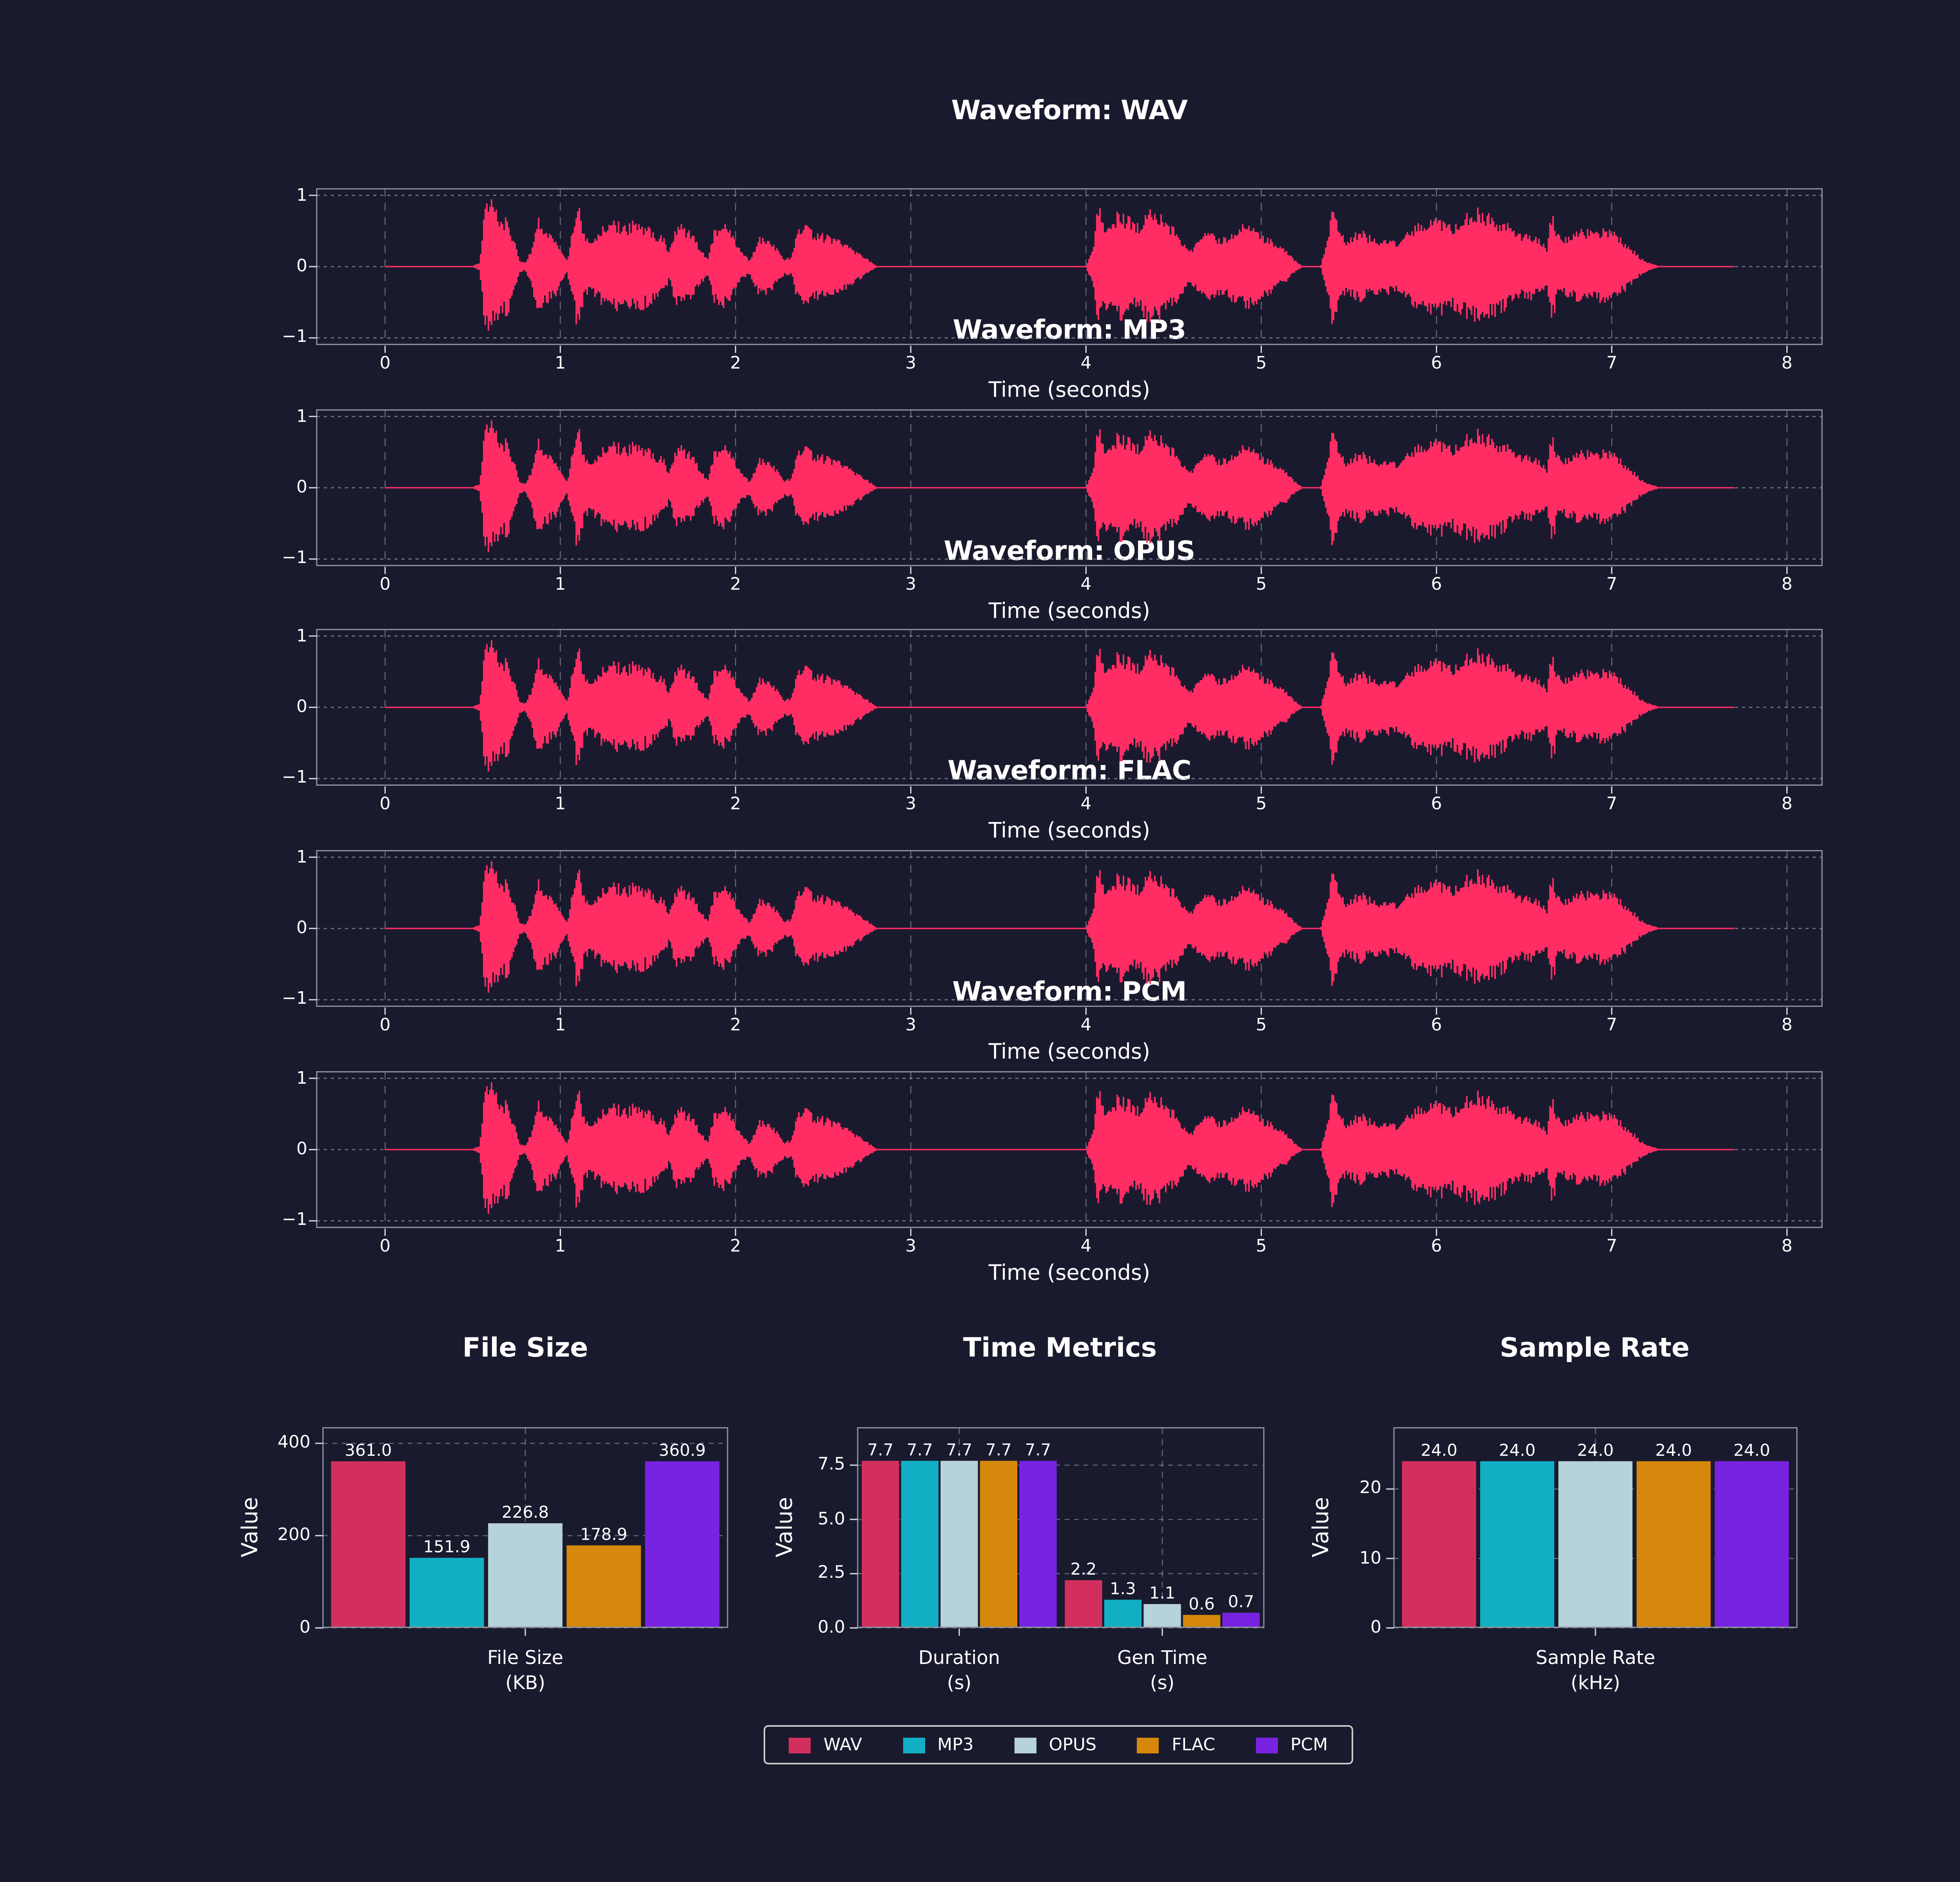 The width and height of the screenshot is (1960, 1882). I want to click on bar-chart-group-label: (kHz), so click(1595, 1683).